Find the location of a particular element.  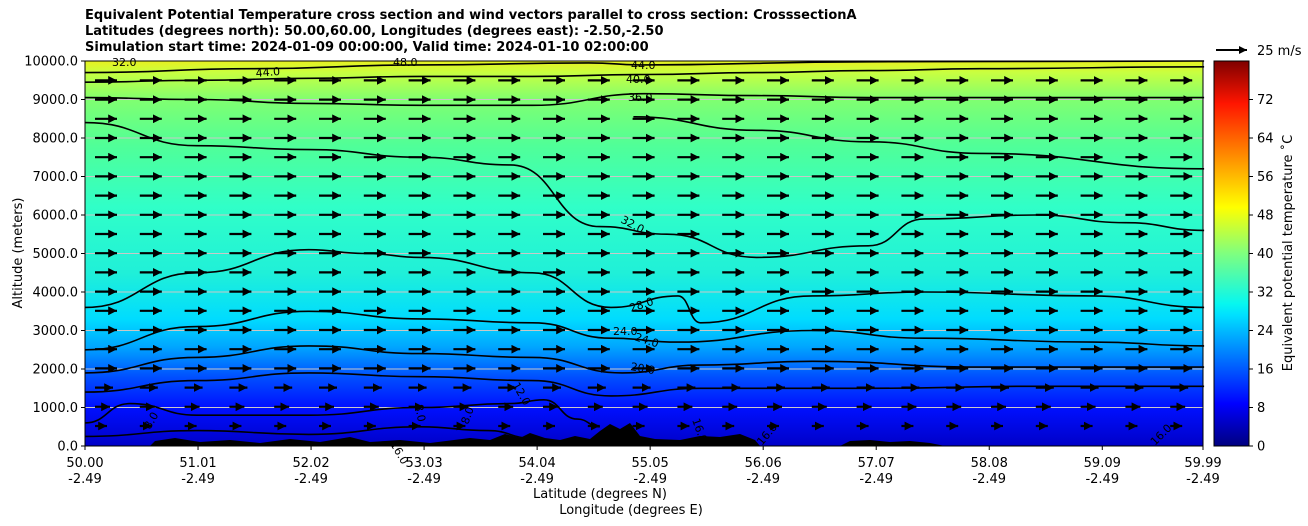

contour-label: 36.0 is located at coordinates (640, 97).